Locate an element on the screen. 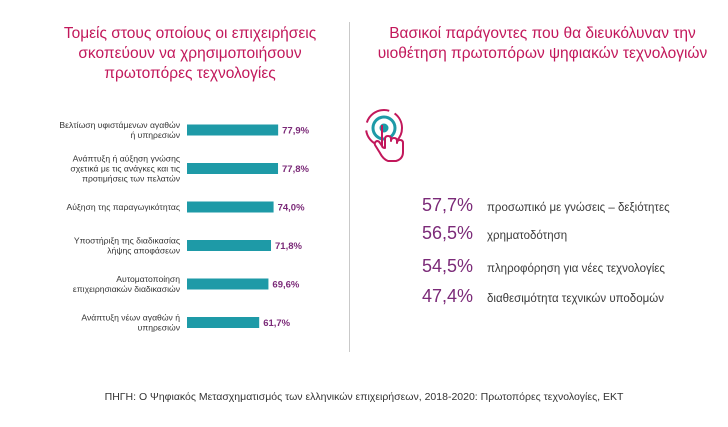 The height and width of the screenshot is (427, 728). category-label-4: Αυτοματοποίηση is located at coordinates (148, 279).